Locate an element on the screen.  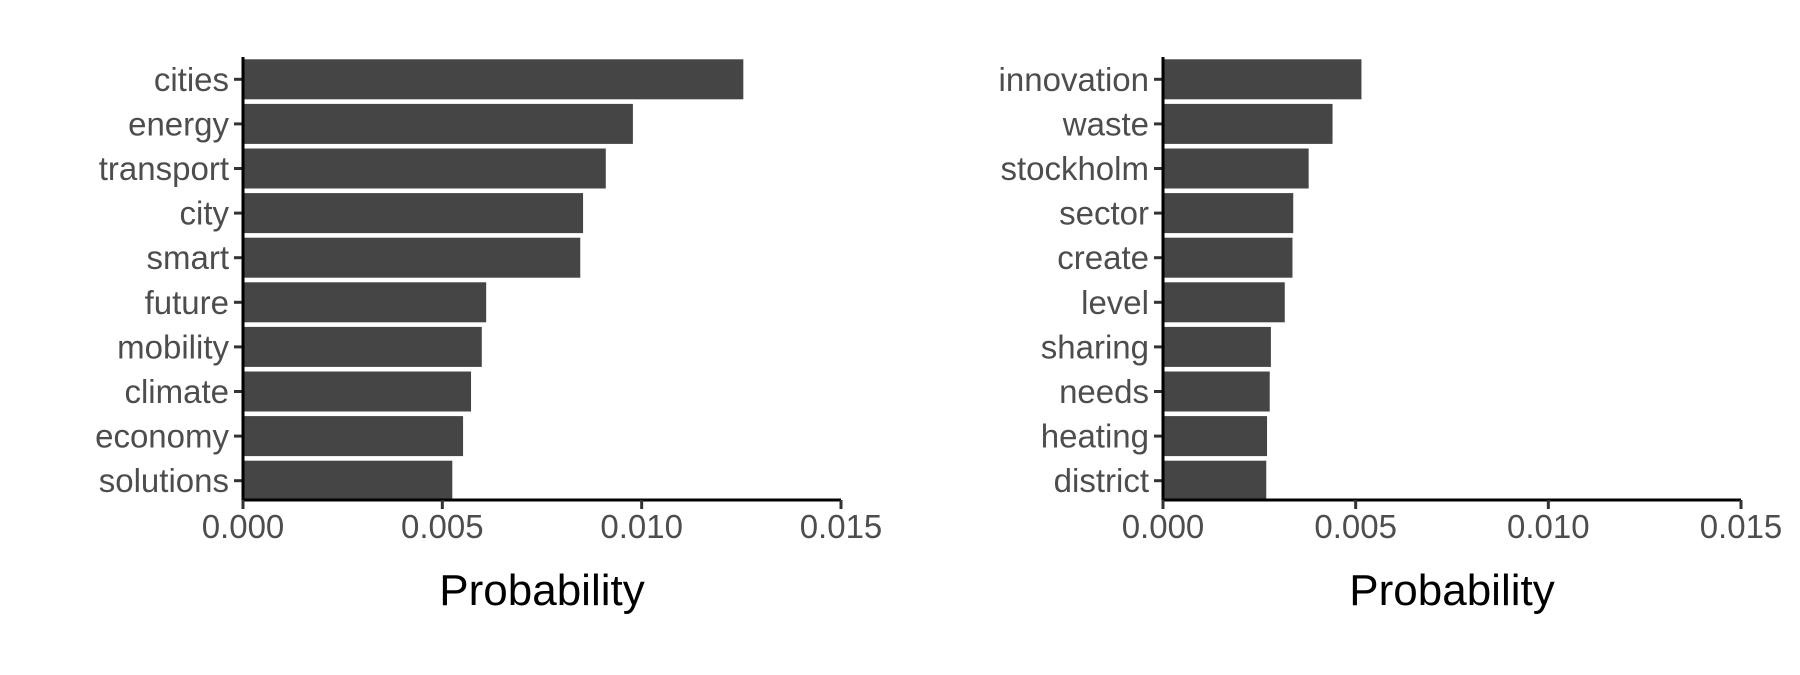
bar-sharing is located at coordinates (1217, 346).